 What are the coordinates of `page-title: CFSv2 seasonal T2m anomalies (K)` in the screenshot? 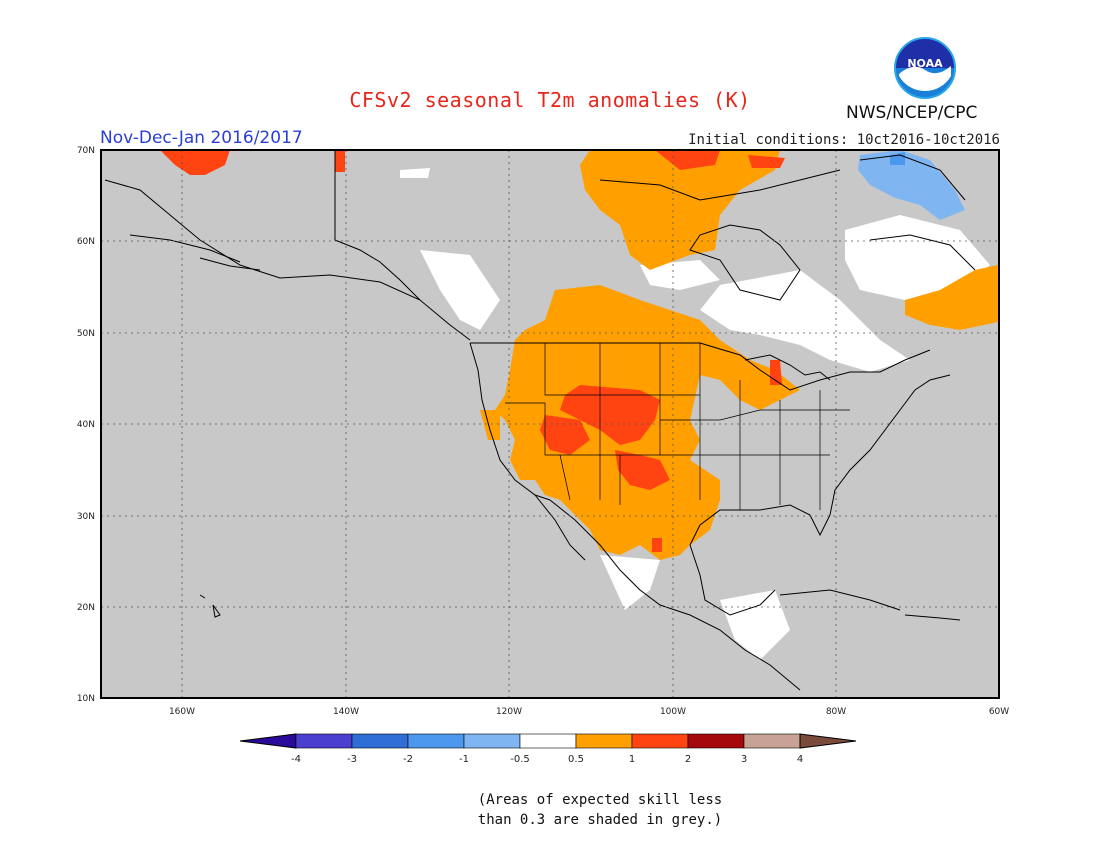 It's located at (550, 100).